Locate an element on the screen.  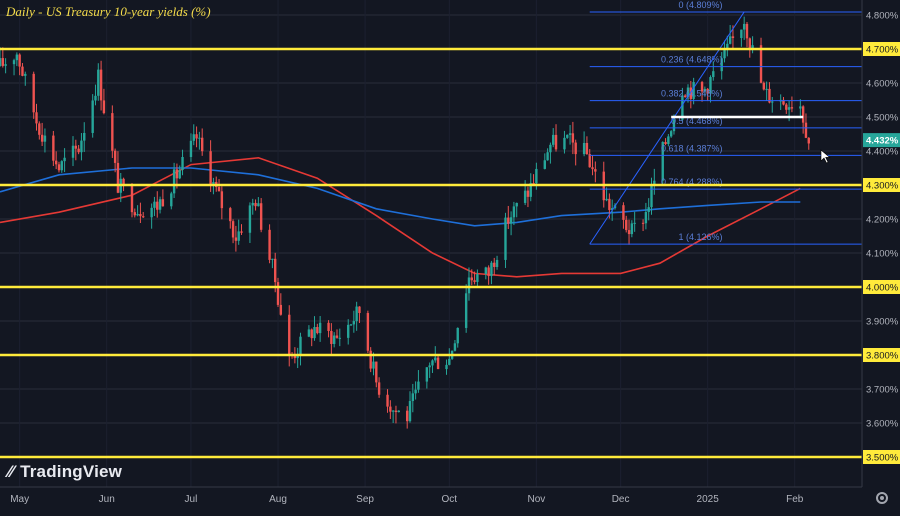
price-axis is located at coordinates (881, 255).